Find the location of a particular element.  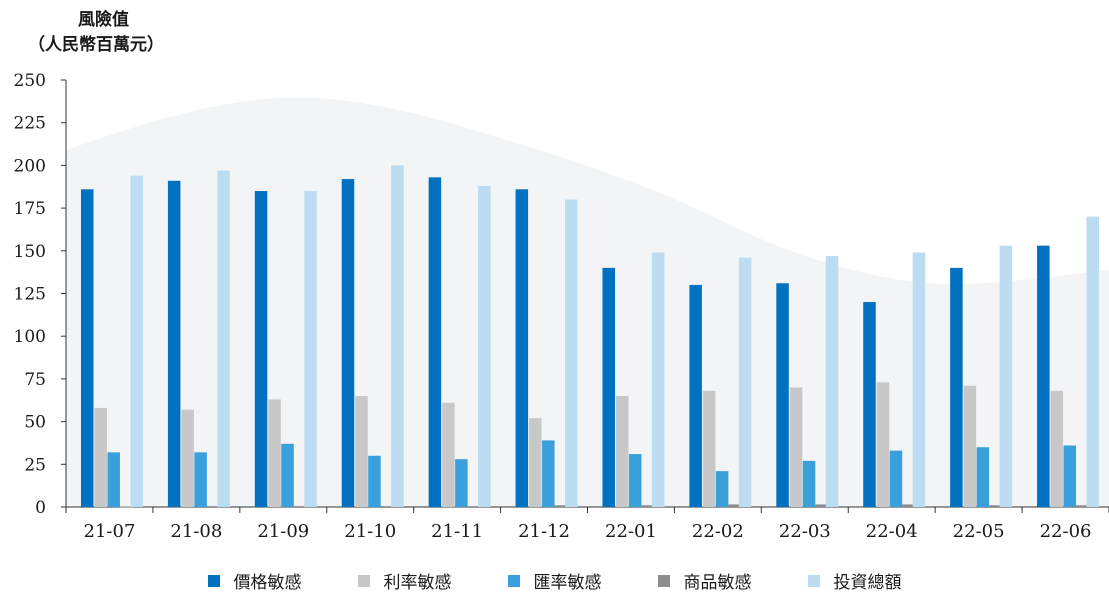

legend-label: 利率敏感 is located at coordinates (417, 583).